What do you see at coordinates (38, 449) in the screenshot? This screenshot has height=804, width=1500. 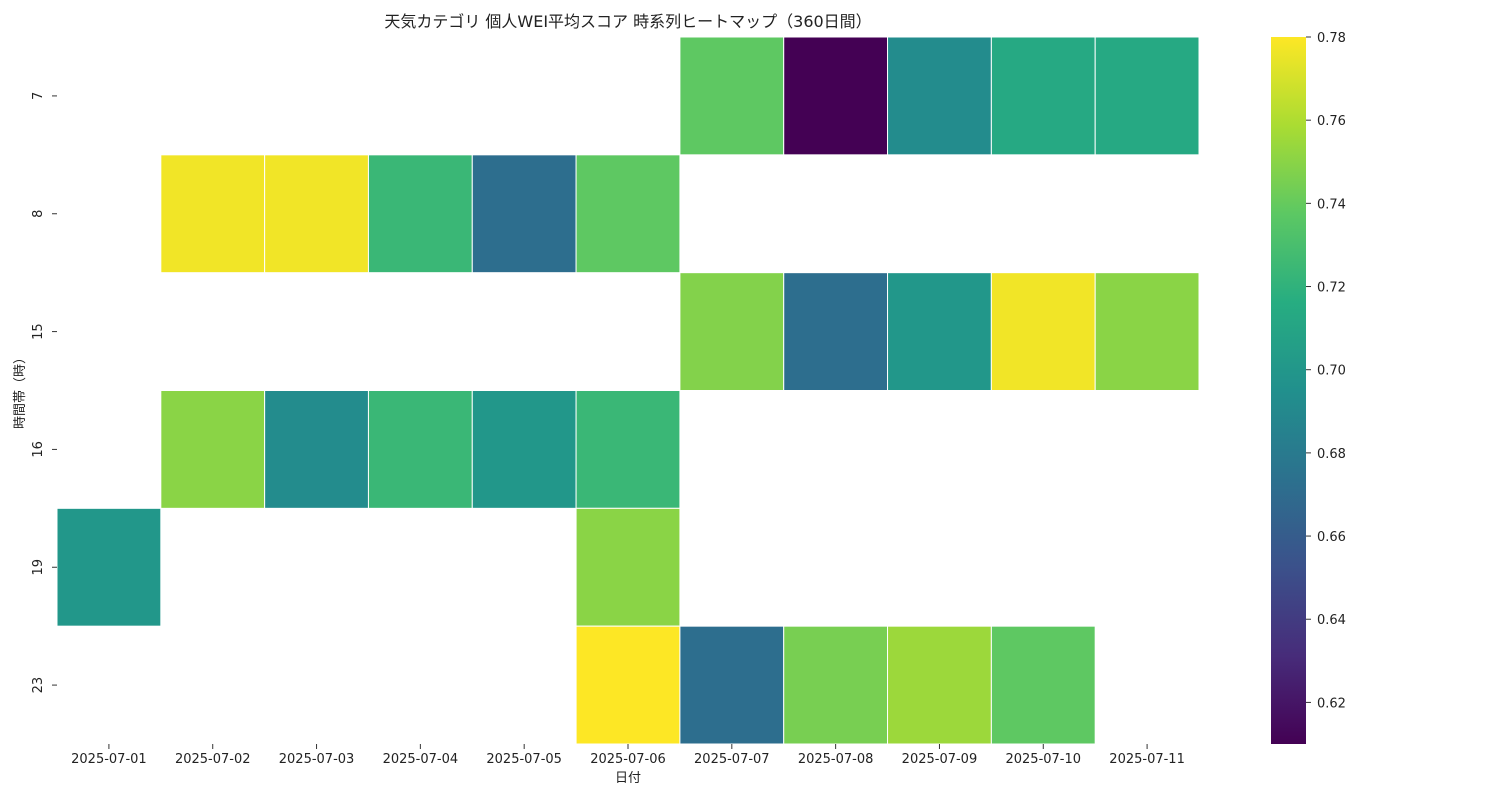 I see `y-tick-label: 16` at bounding box center [38, 449].